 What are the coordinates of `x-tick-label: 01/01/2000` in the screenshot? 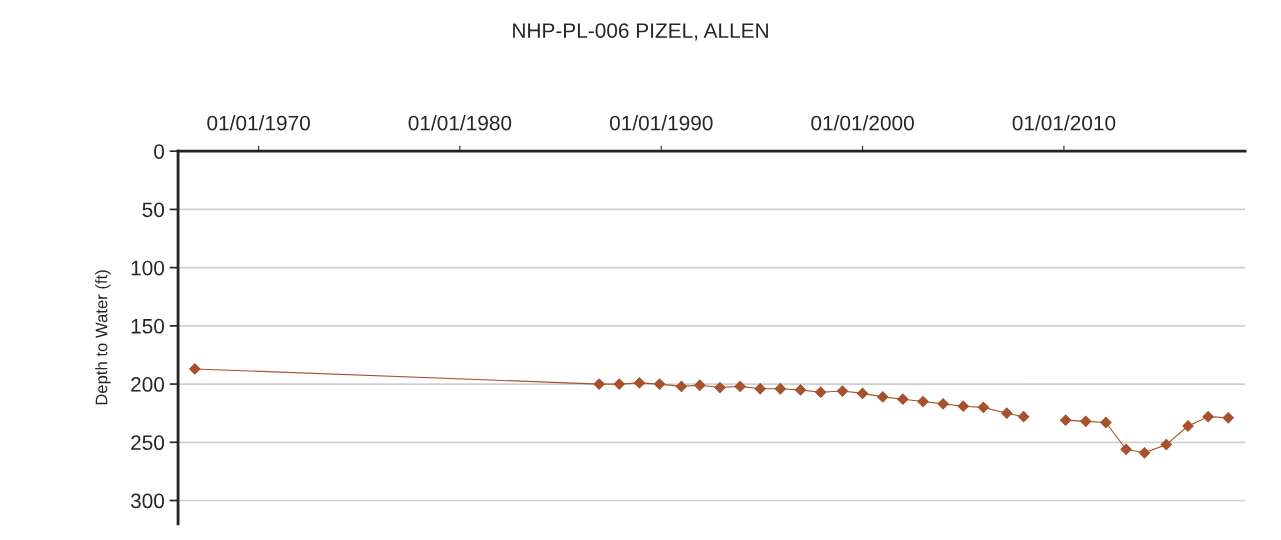 It's located at (862, 123).